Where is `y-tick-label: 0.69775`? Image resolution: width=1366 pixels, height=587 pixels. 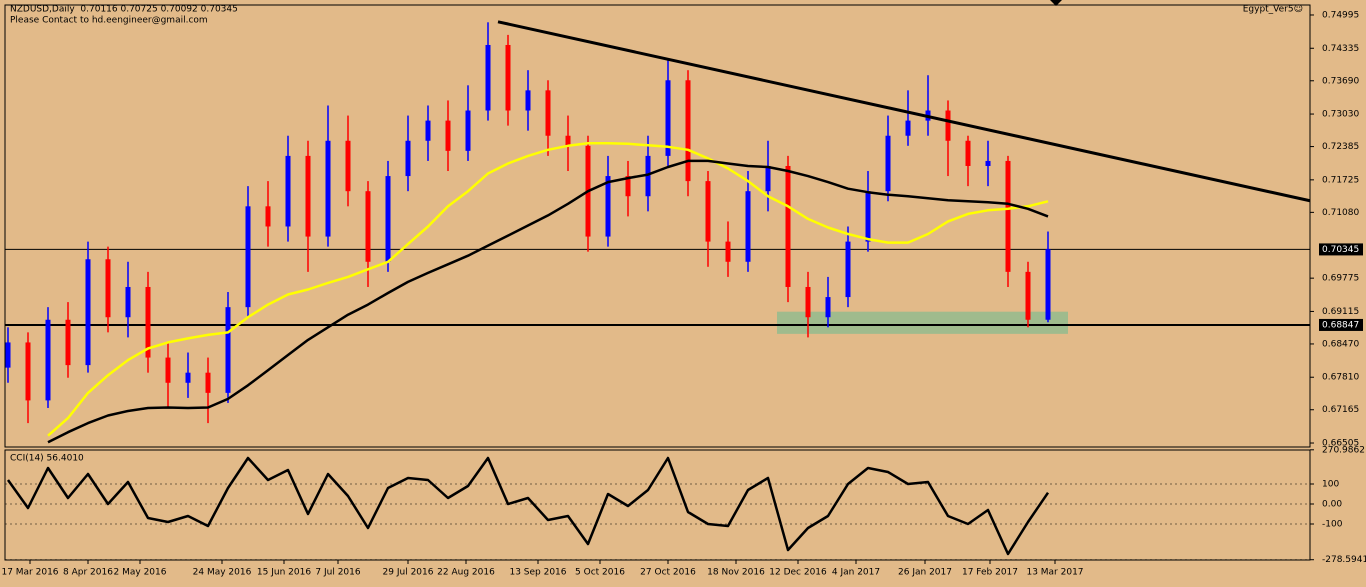 y-tick-label: 0.69775 is located at coordinates (1340, 279).